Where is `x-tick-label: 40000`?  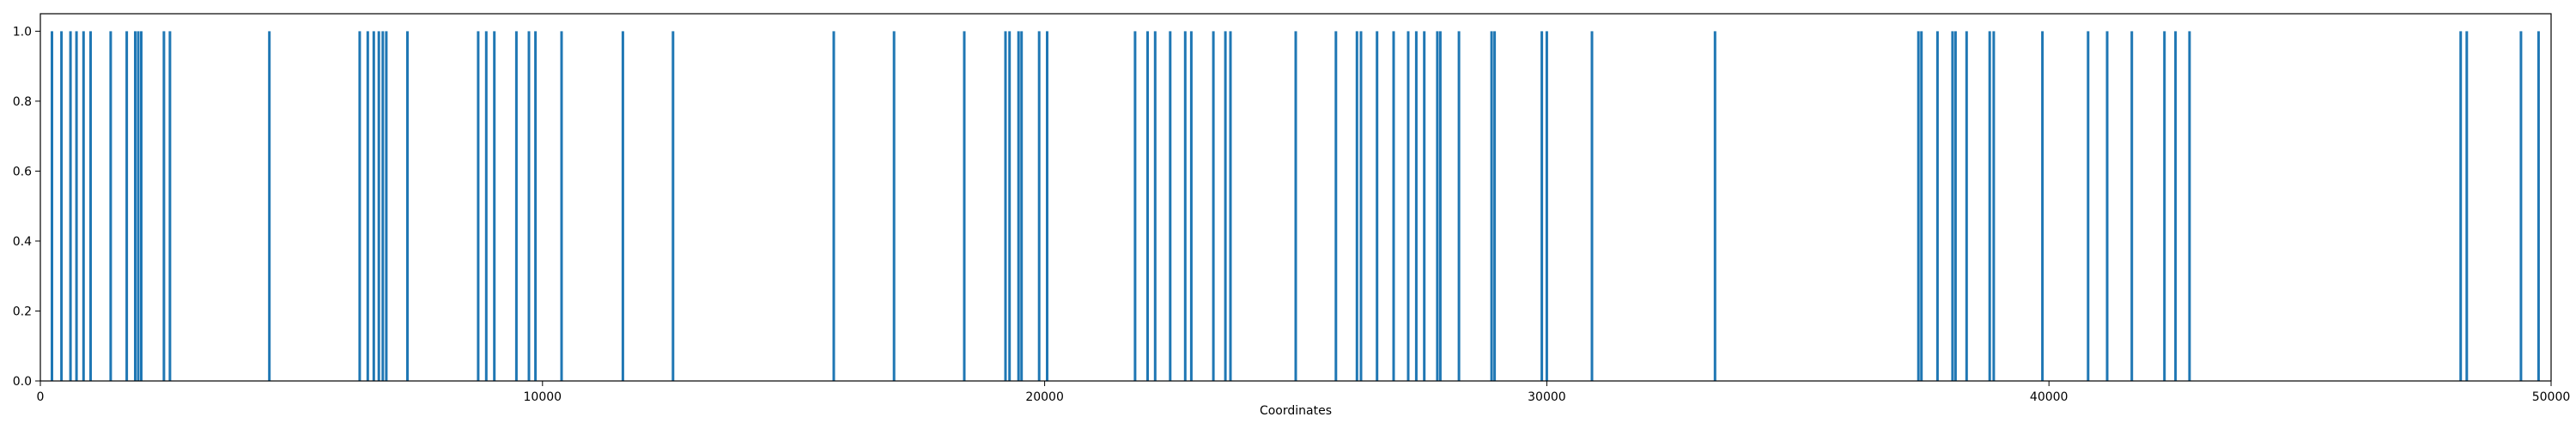
x-tick-label: 40000 is located at coordinates (2049, 397).